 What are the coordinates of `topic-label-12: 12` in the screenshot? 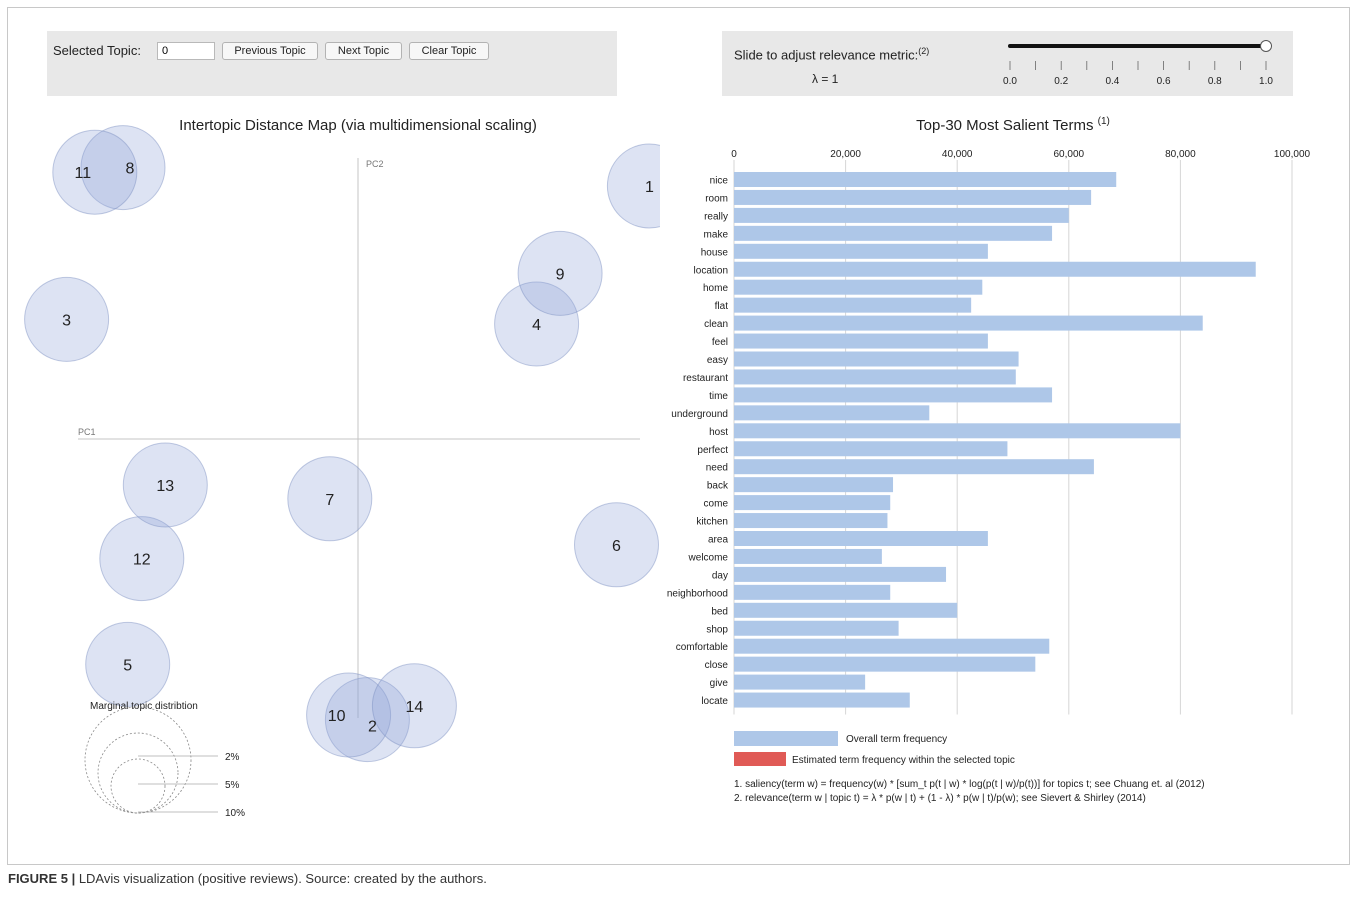 It's located at (142, 560).